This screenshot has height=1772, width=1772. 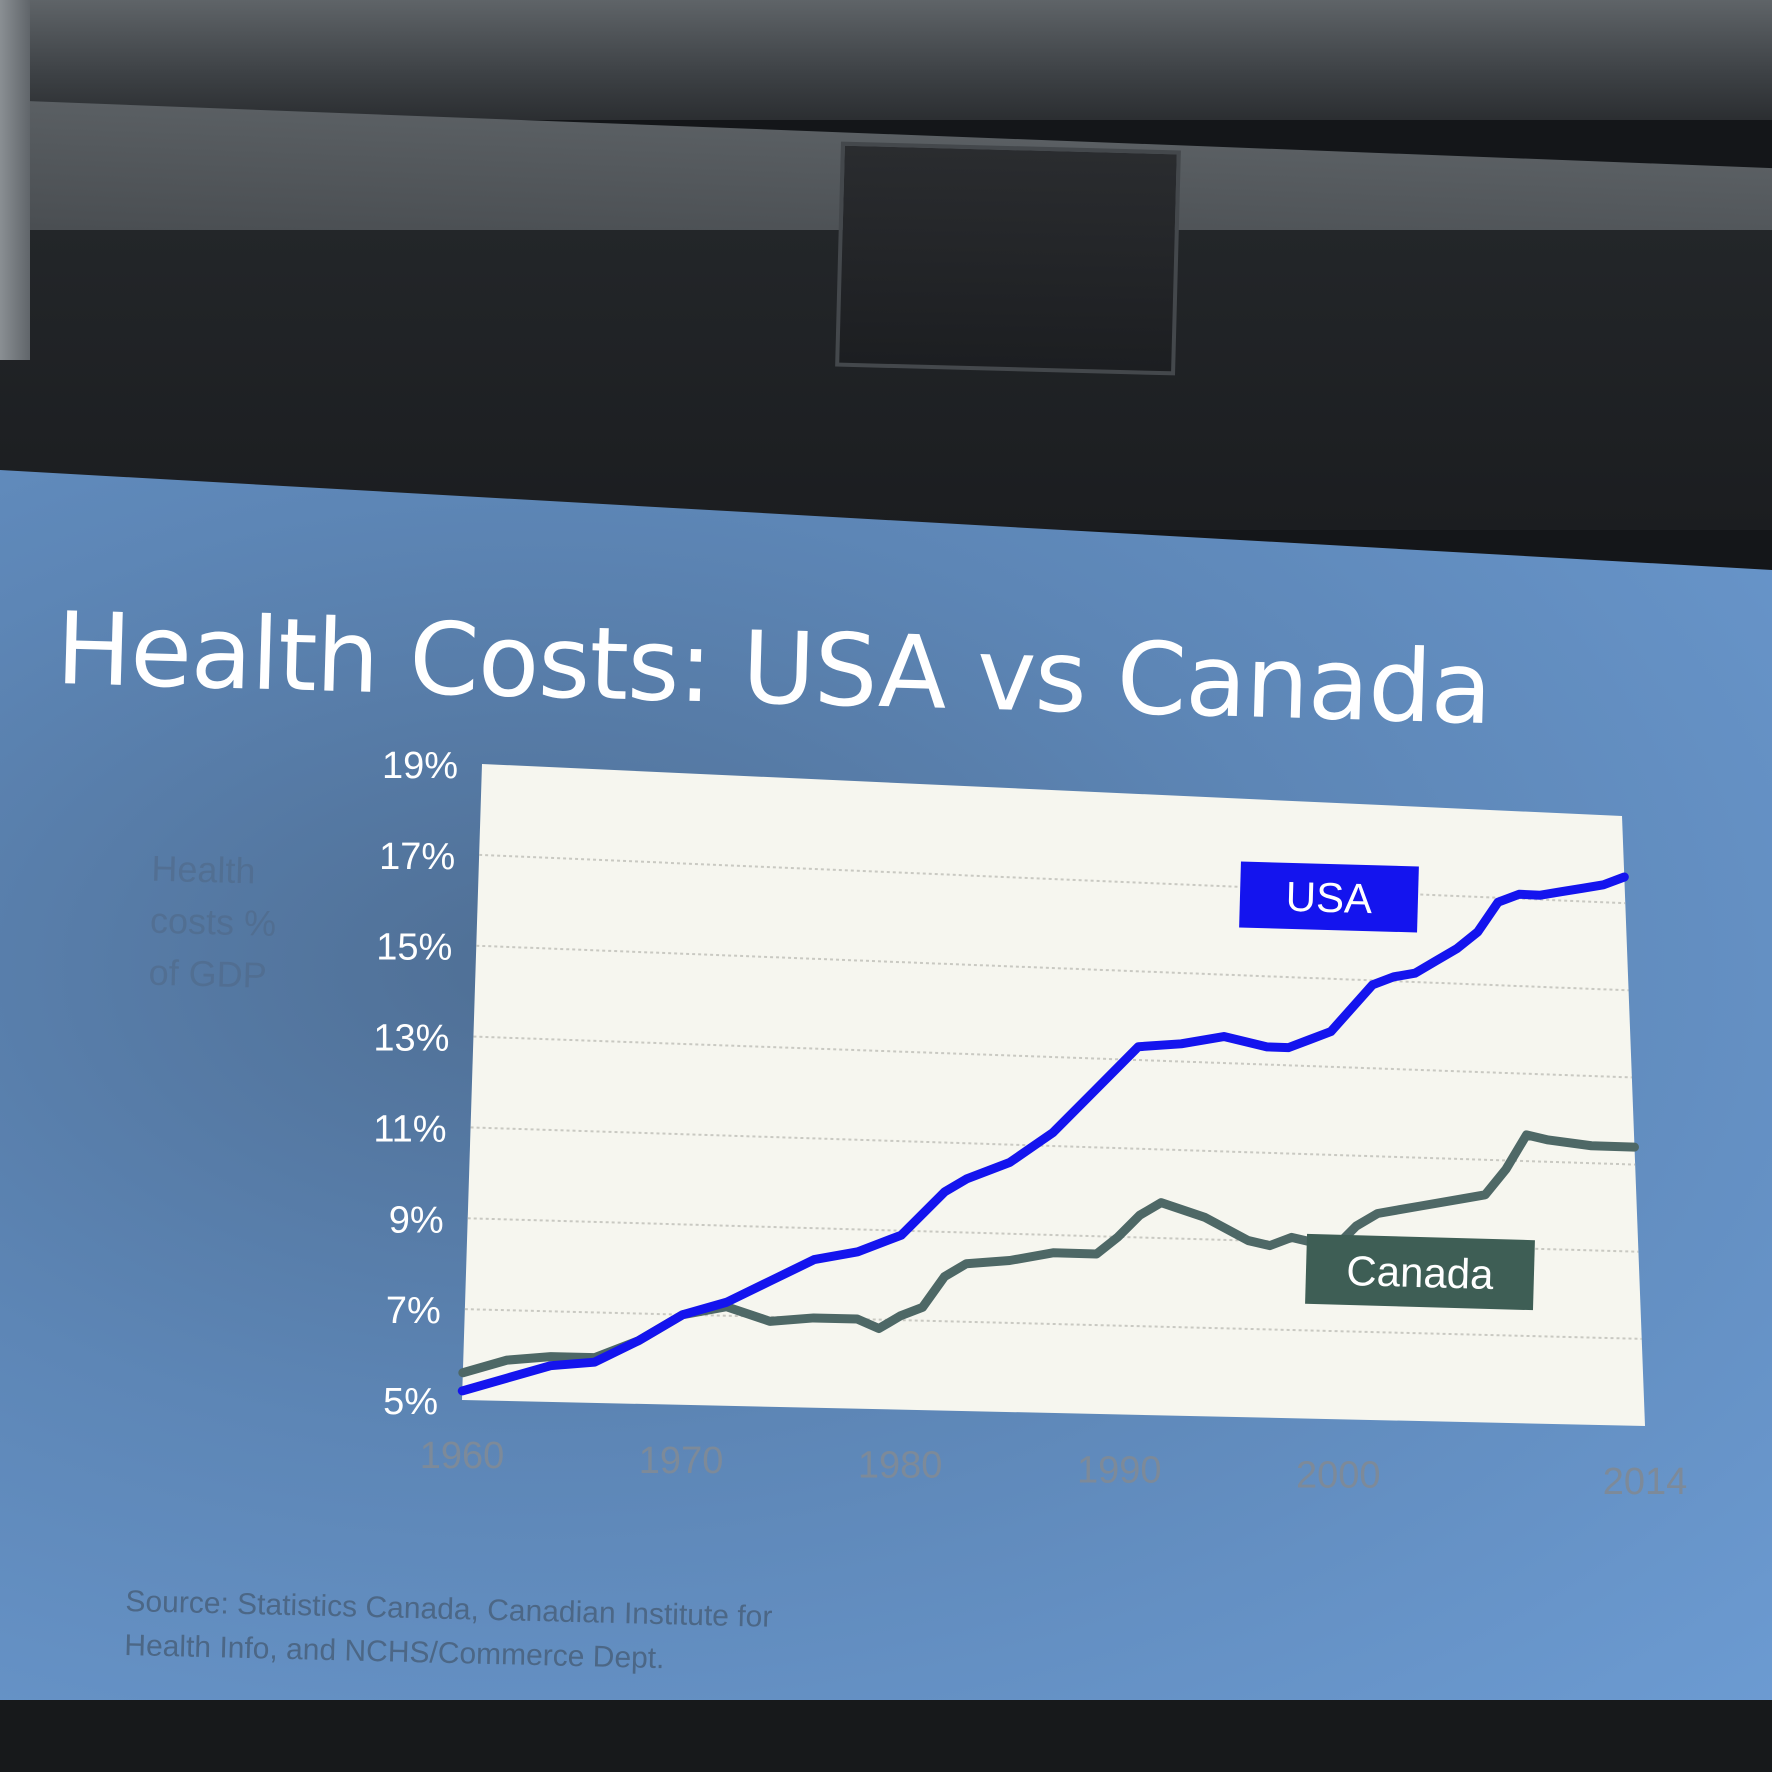 What do you see at coordinates (414, 948) in the screenshot?
I see `y-tick-label: 15%` at bounding box center [414, 948].